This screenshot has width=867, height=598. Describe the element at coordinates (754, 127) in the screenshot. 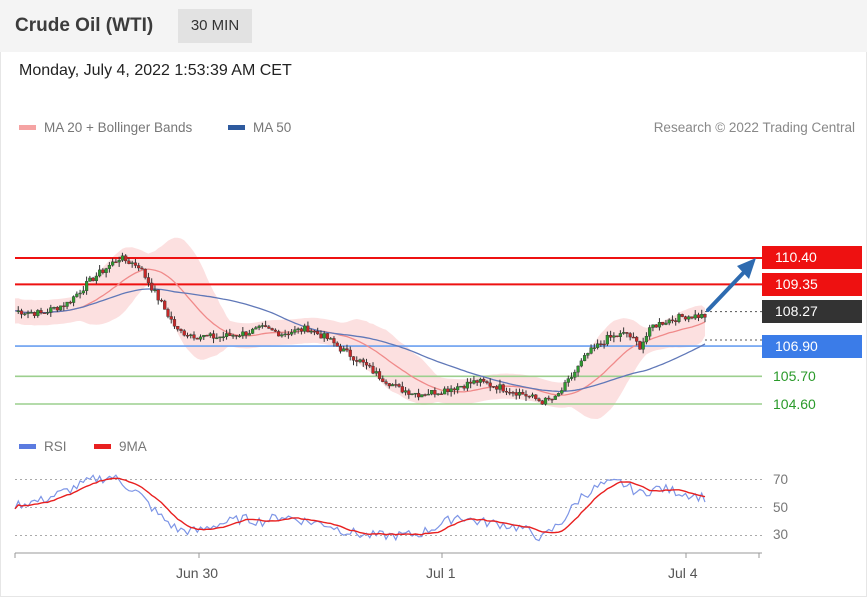

I see `copyright-label: Research © 2022 Trading Central` at that location.